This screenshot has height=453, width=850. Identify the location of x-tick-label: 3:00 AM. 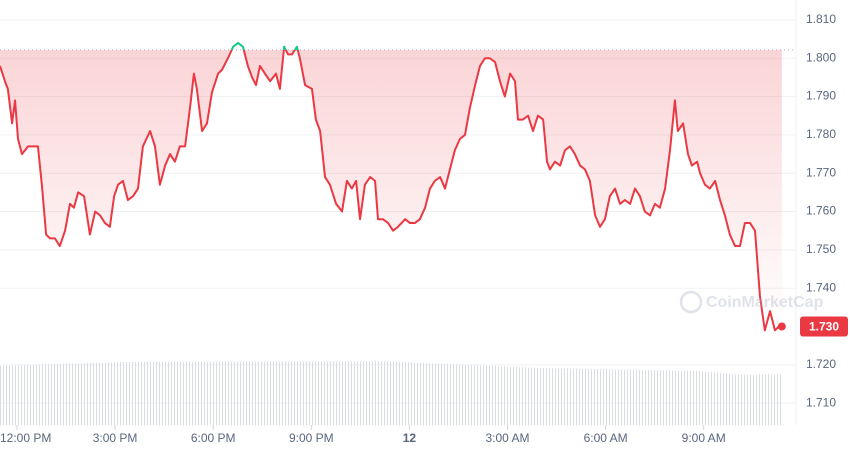
(507, 438).